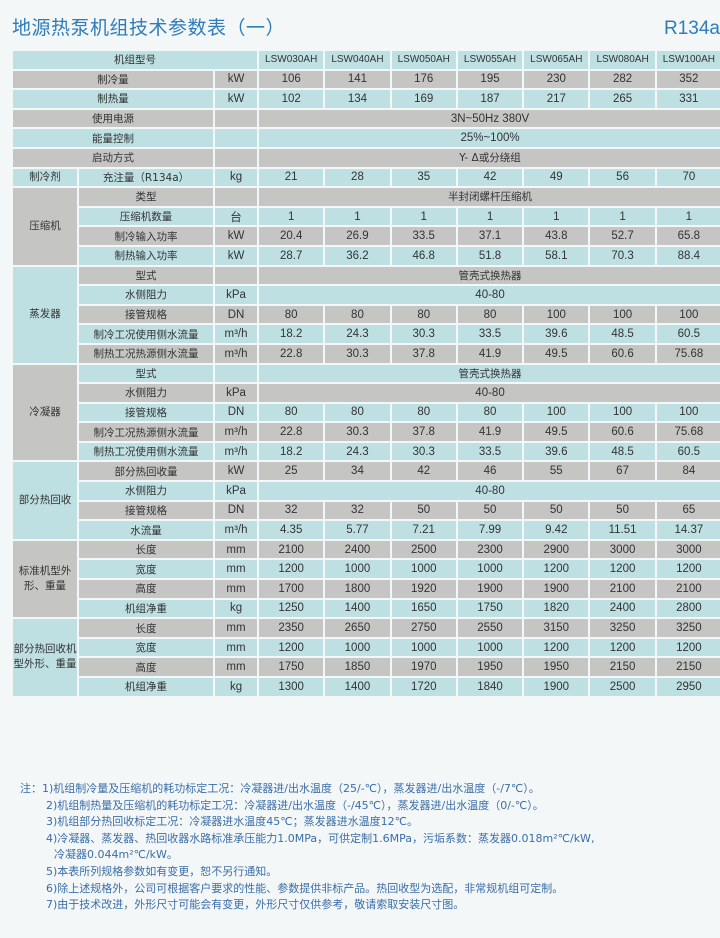 Image resolution: width=720 pixels, height=938 pixels. I want to click on table-row: 压缩机数量台 1 1 1 1 1 1 1, so click(366, 216).